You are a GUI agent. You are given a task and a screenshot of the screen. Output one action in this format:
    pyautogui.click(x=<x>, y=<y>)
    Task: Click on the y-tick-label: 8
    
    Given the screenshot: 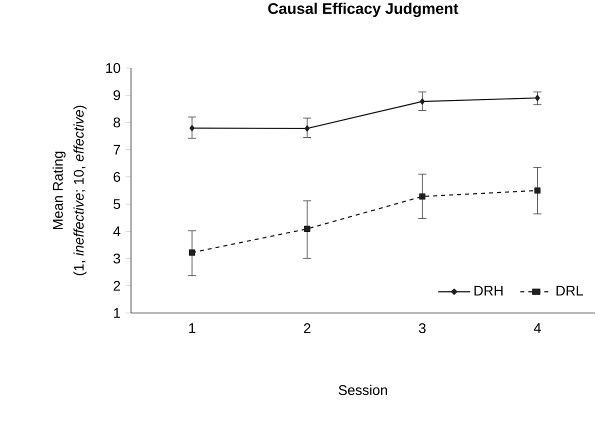 What is the action you would take?
    pyautogui.click(x=117, y=122)
    